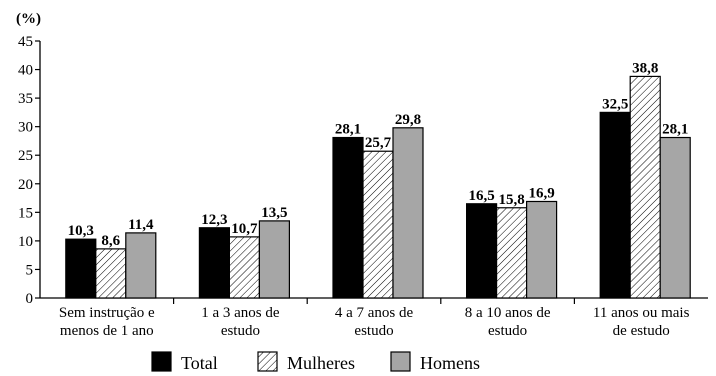 The image size is (716, 376). What do you see at coordinates (508, 313) in the screenshot?
I see `category-label: 8 a 10 anos de` at bounding box center [508, 313].